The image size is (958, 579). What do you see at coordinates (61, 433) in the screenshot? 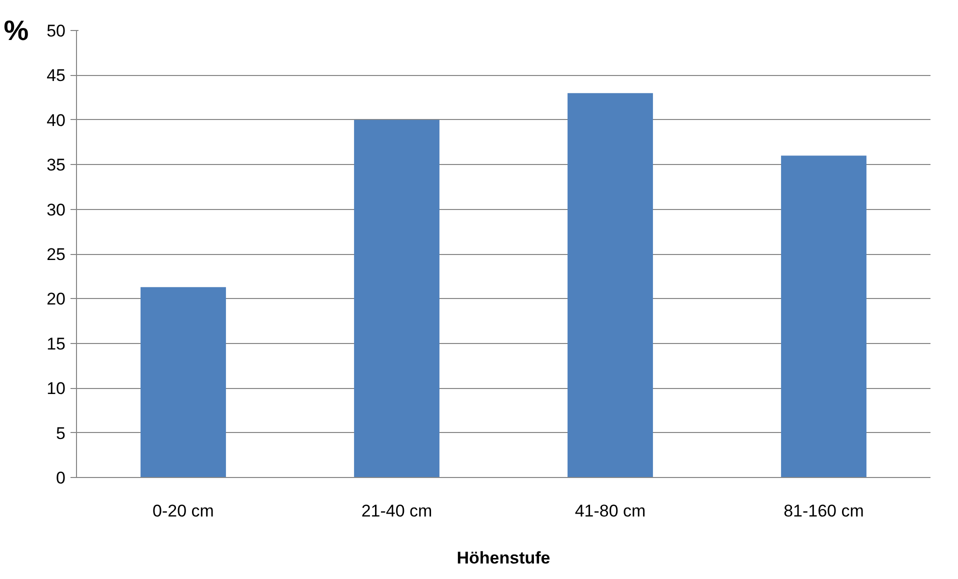
I see `y-tick-label: 5` at bounding box center [61, 433].